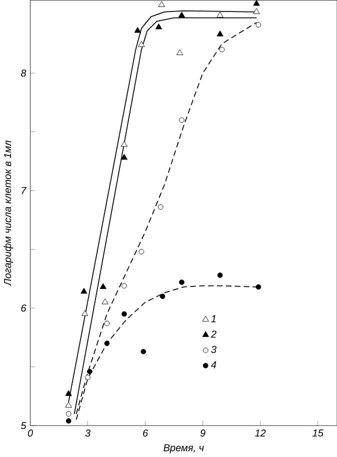  I want to click on x-tick-label: 9, so click(203, 433).